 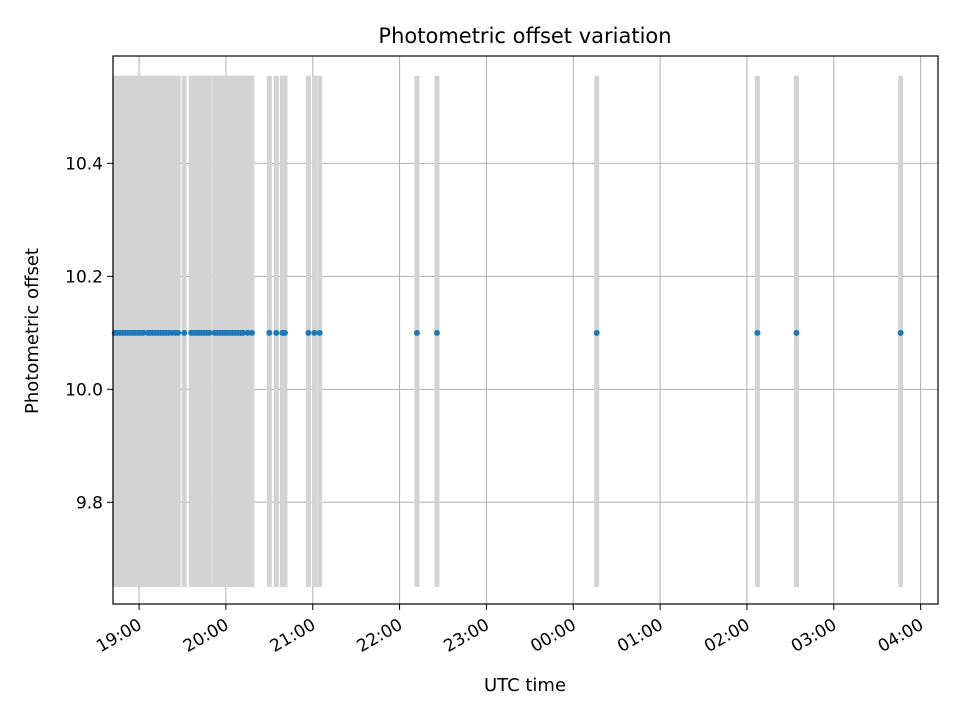 I want to click on data-points, so click(x=507, y=332).